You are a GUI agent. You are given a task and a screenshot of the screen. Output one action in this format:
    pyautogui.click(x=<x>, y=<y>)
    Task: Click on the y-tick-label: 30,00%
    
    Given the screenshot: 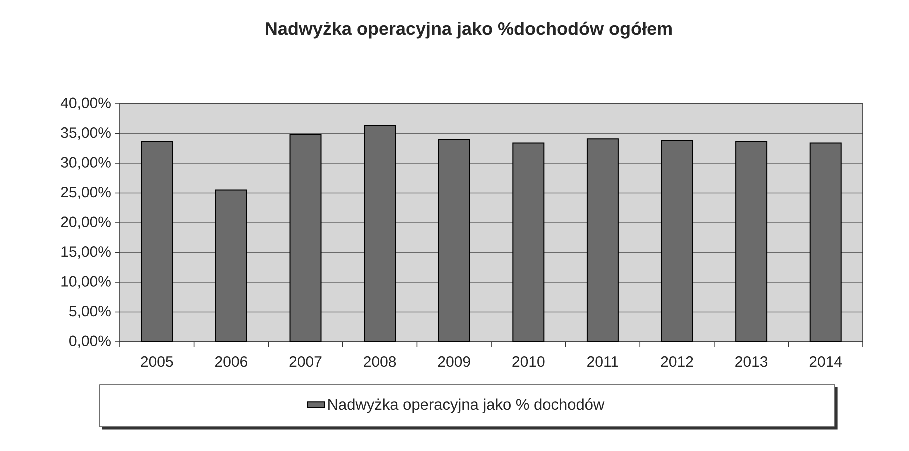 What is the action you would take?
    pyautogui.click(x=86, y=163)
    